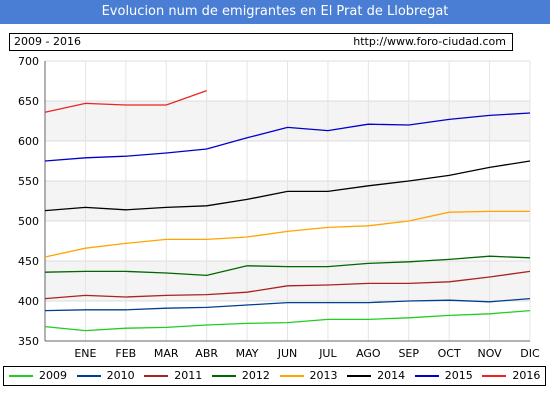  What do you see at coordinates (188, 375) in the screenshot?
I see `legend-label: 2011` at bounding box center [188, 375].